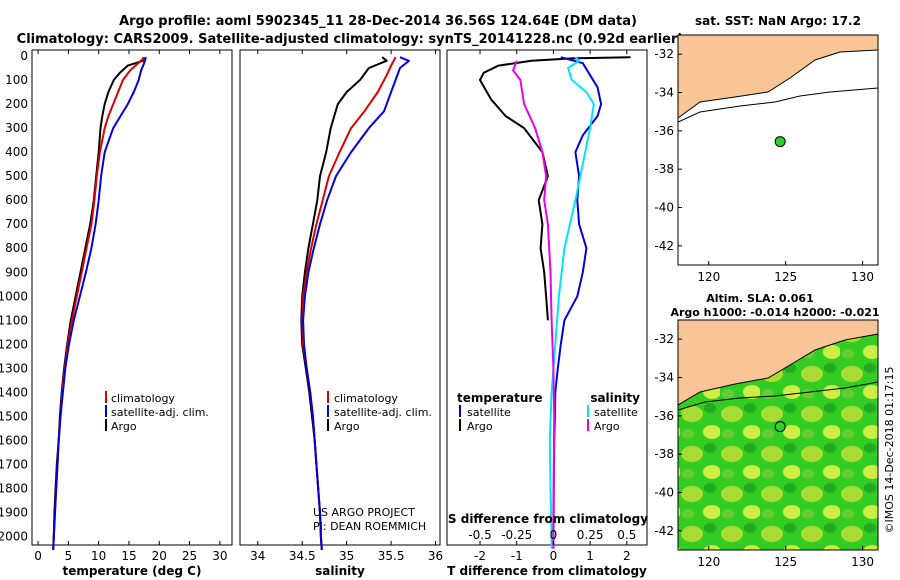 The width and height of the screenshot is (900, 580). I want to click on depth-tick-label: 1300, so click(14, 368).